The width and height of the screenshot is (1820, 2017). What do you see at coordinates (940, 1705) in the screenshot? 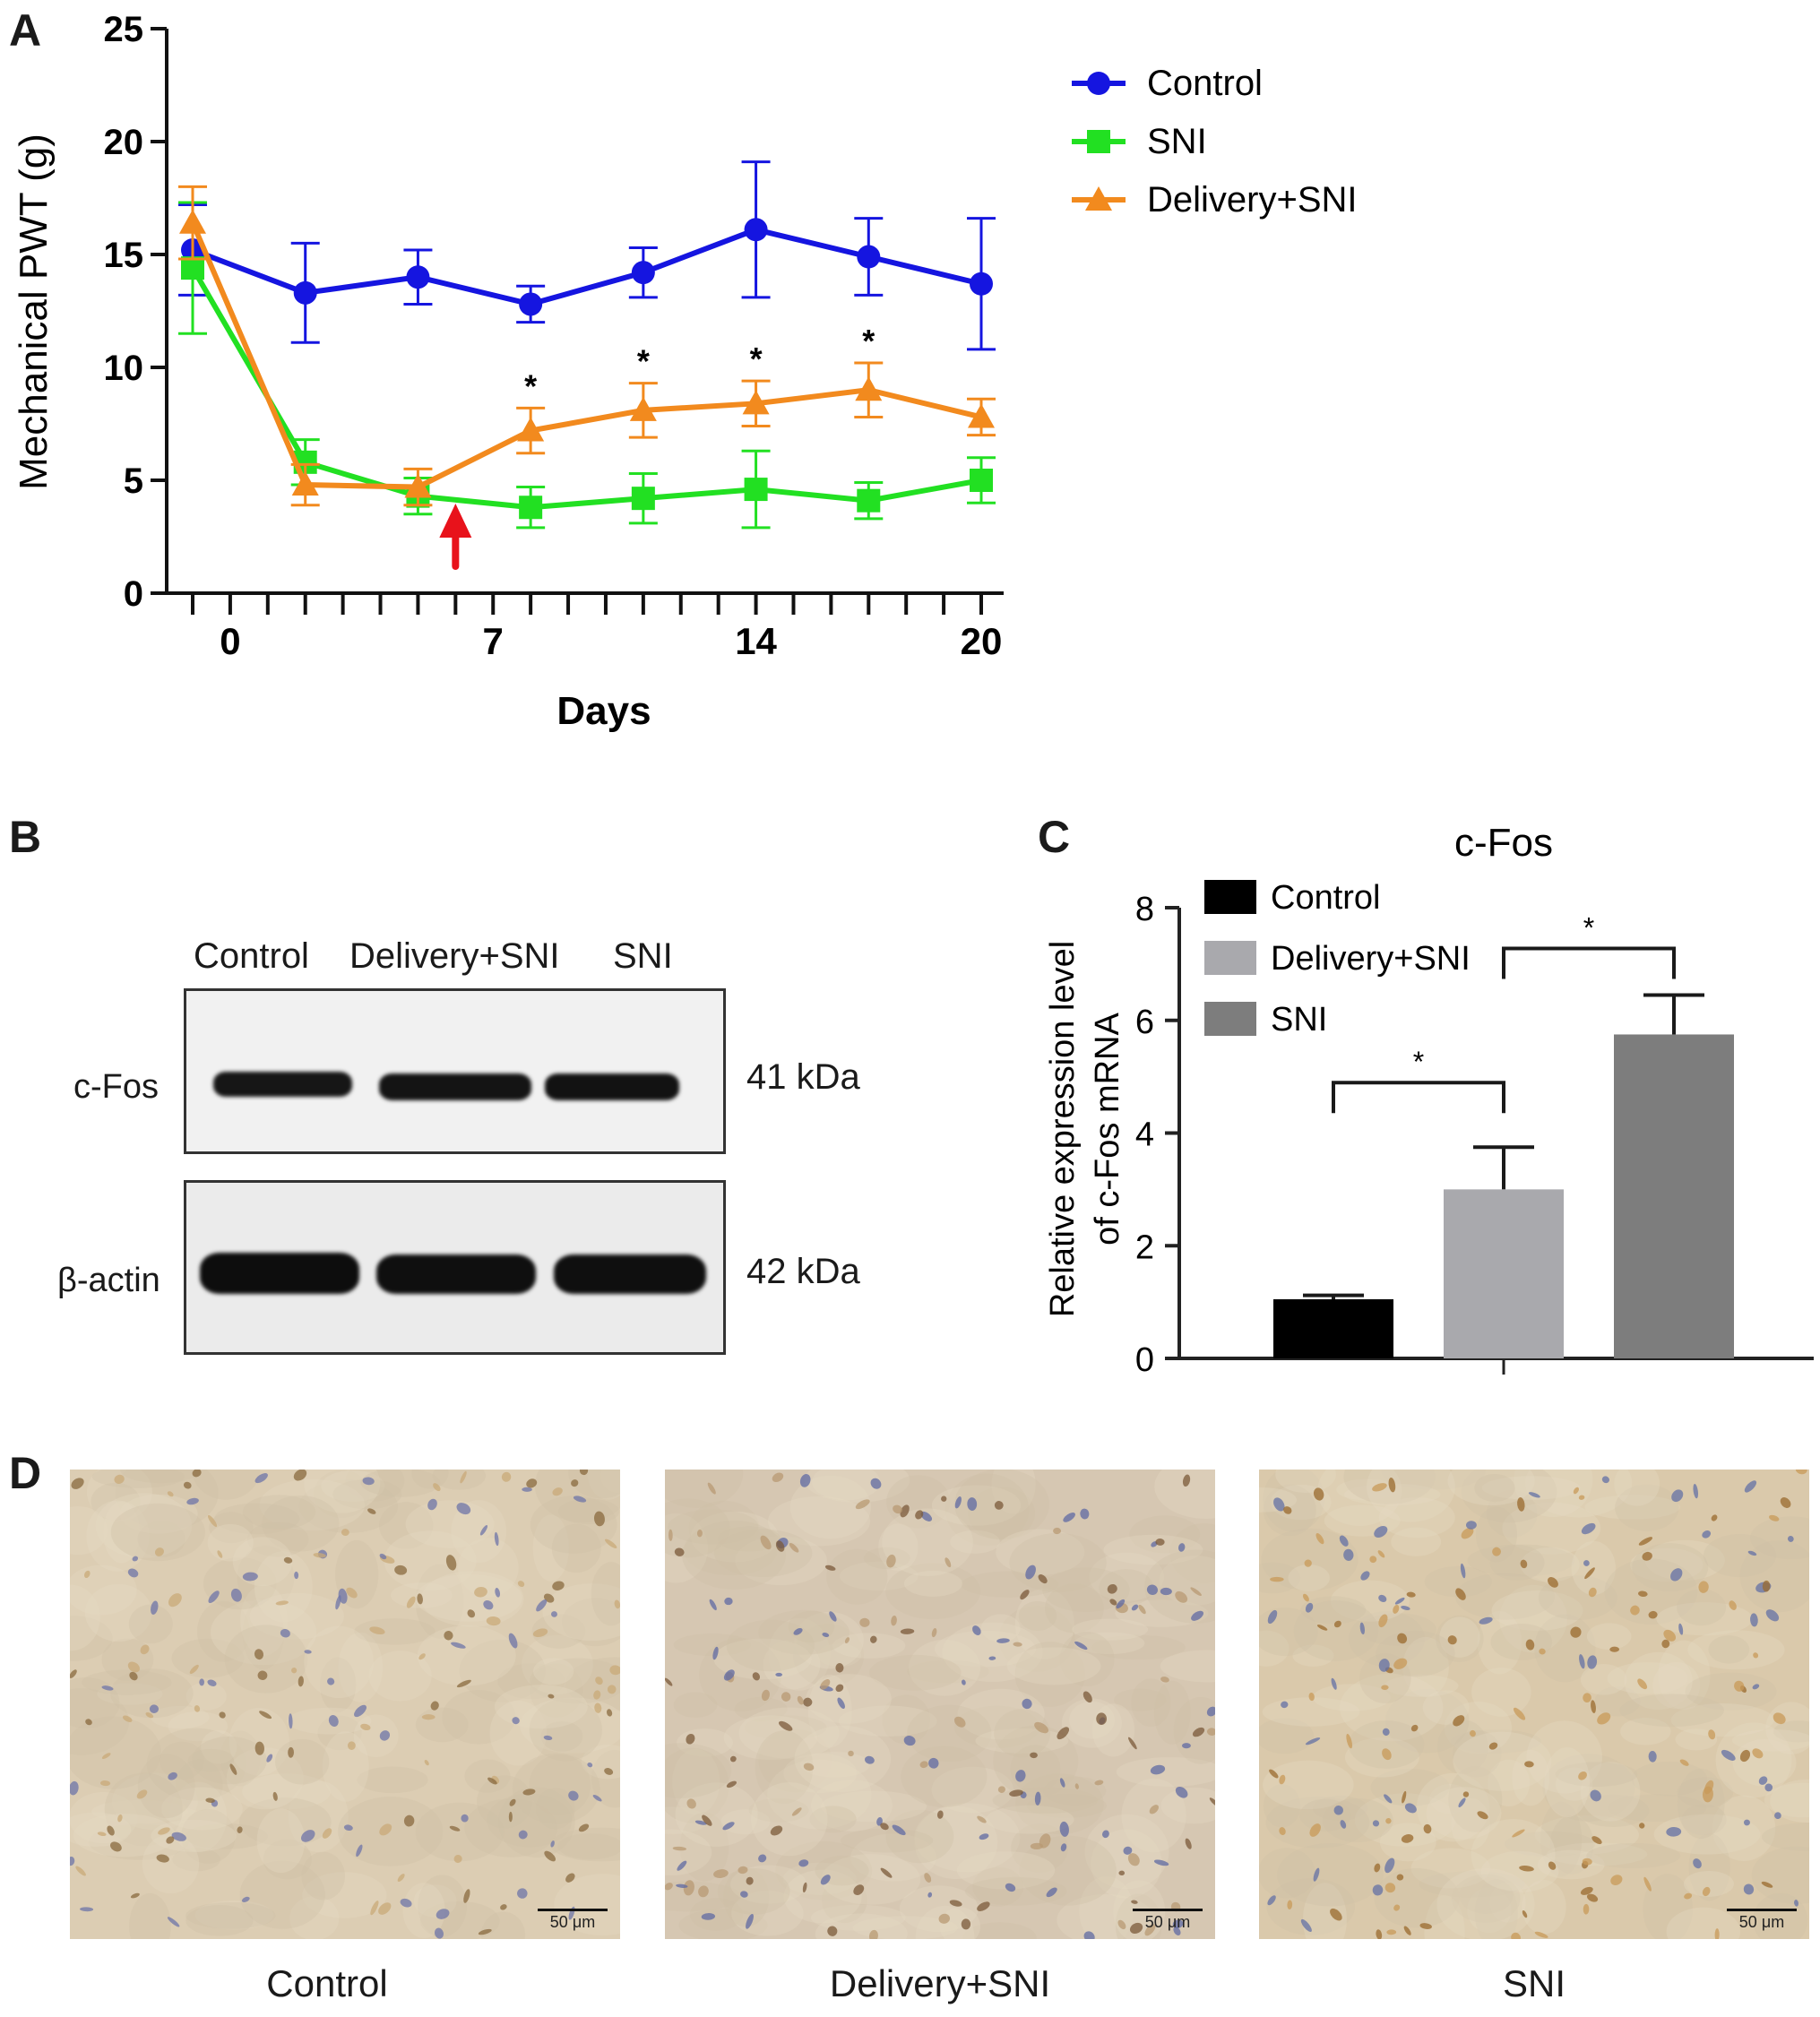
I see `micrograph-delivery-sni: 50 μm` at bounding box center [940, 1705].